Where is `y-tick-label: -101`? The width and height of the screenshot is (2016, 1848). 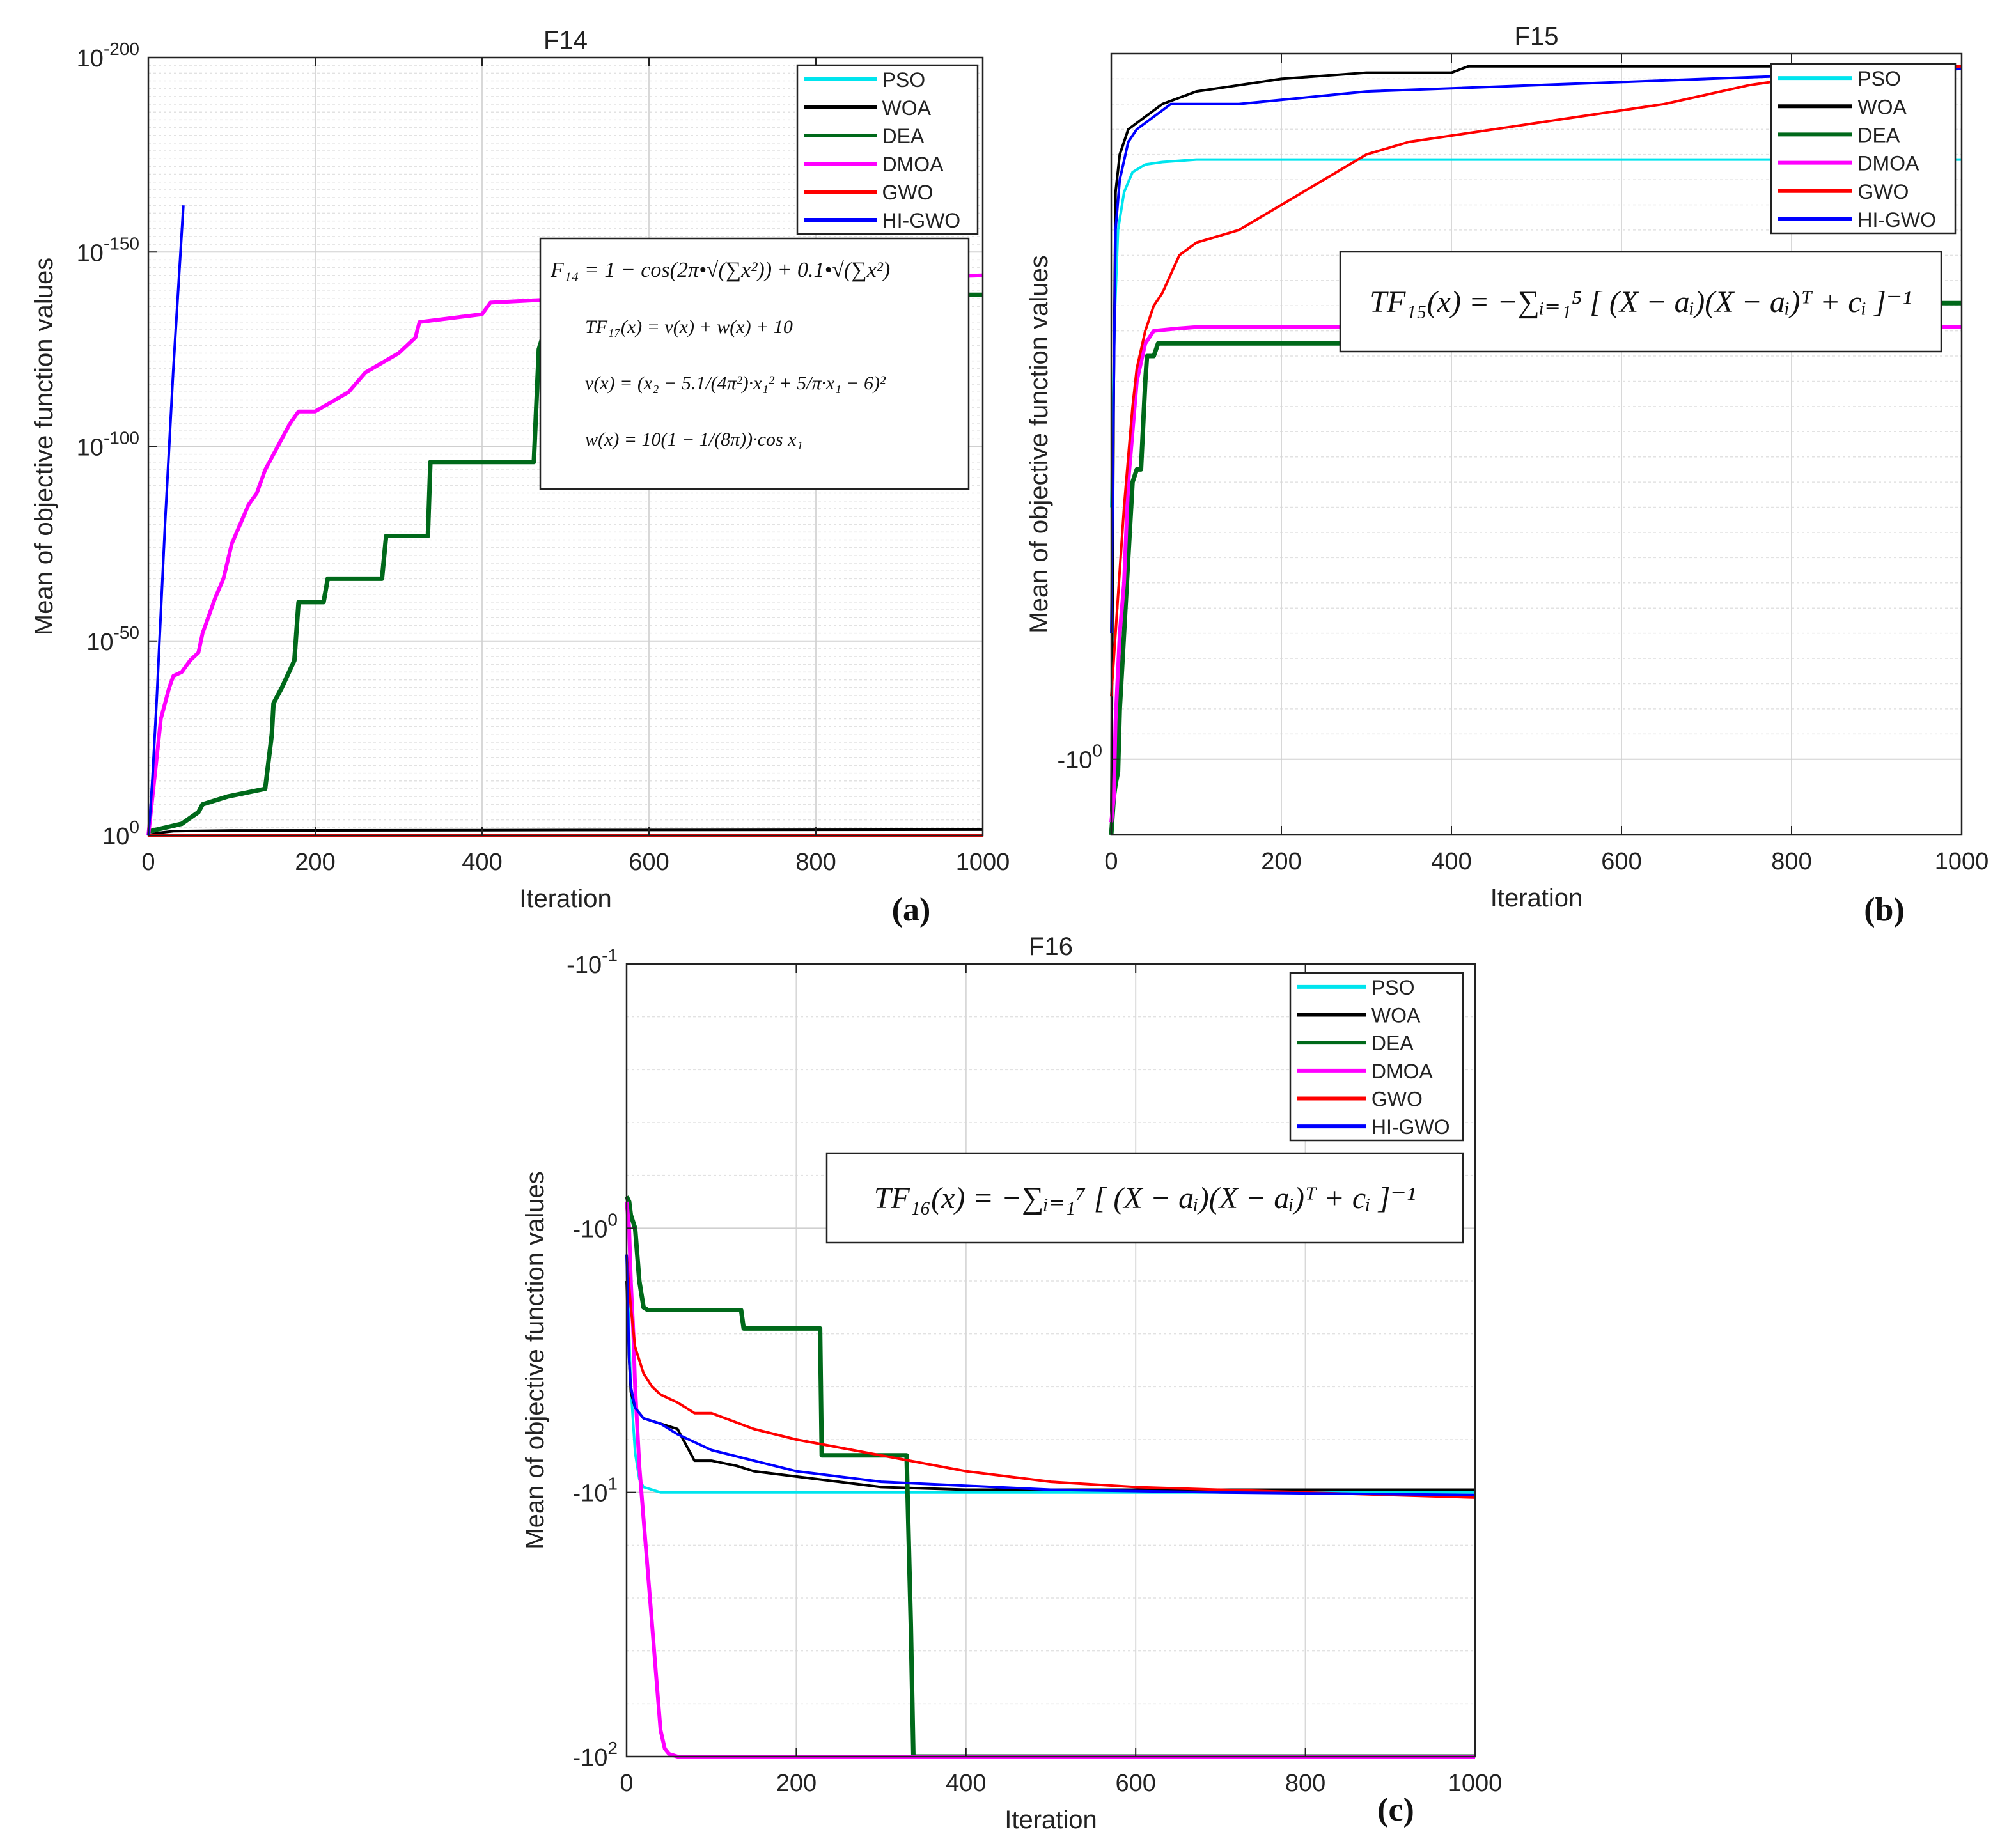 y-tick-label: -101 is located at coordinates (596, 1491).